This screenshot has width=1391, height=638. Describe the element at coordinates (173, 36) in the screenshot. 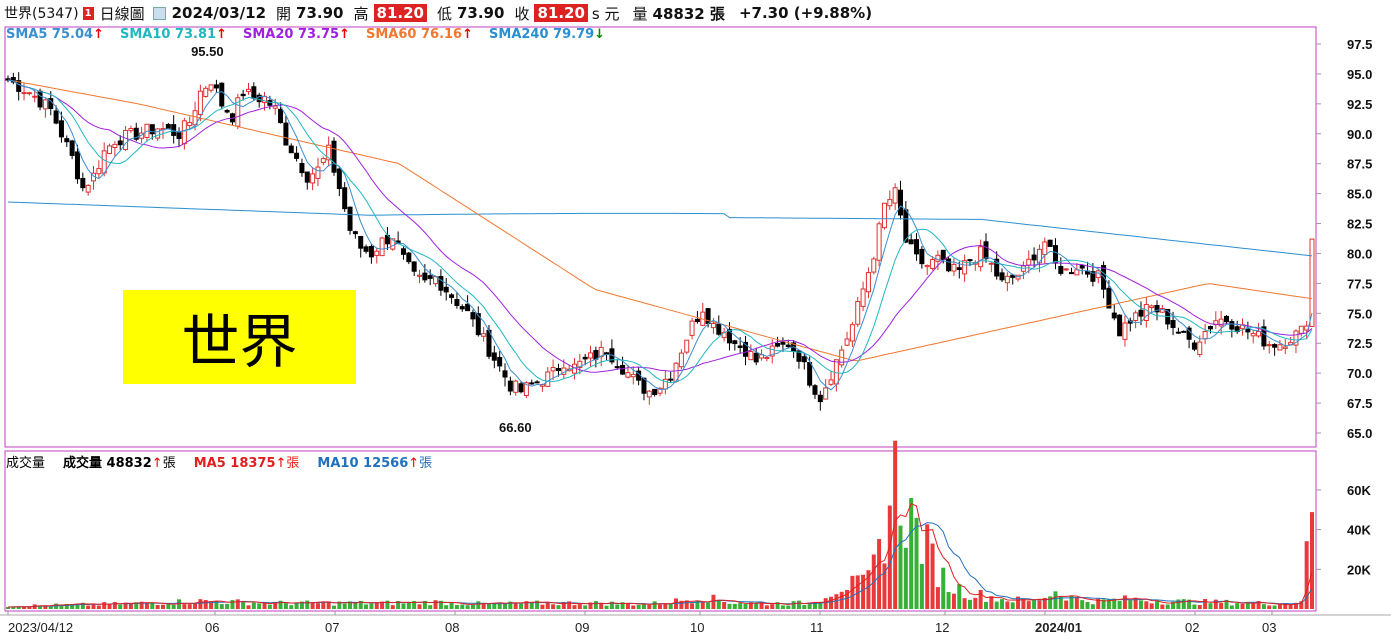

I see `sma10-legend: SMA10 73.81↑` at that location.